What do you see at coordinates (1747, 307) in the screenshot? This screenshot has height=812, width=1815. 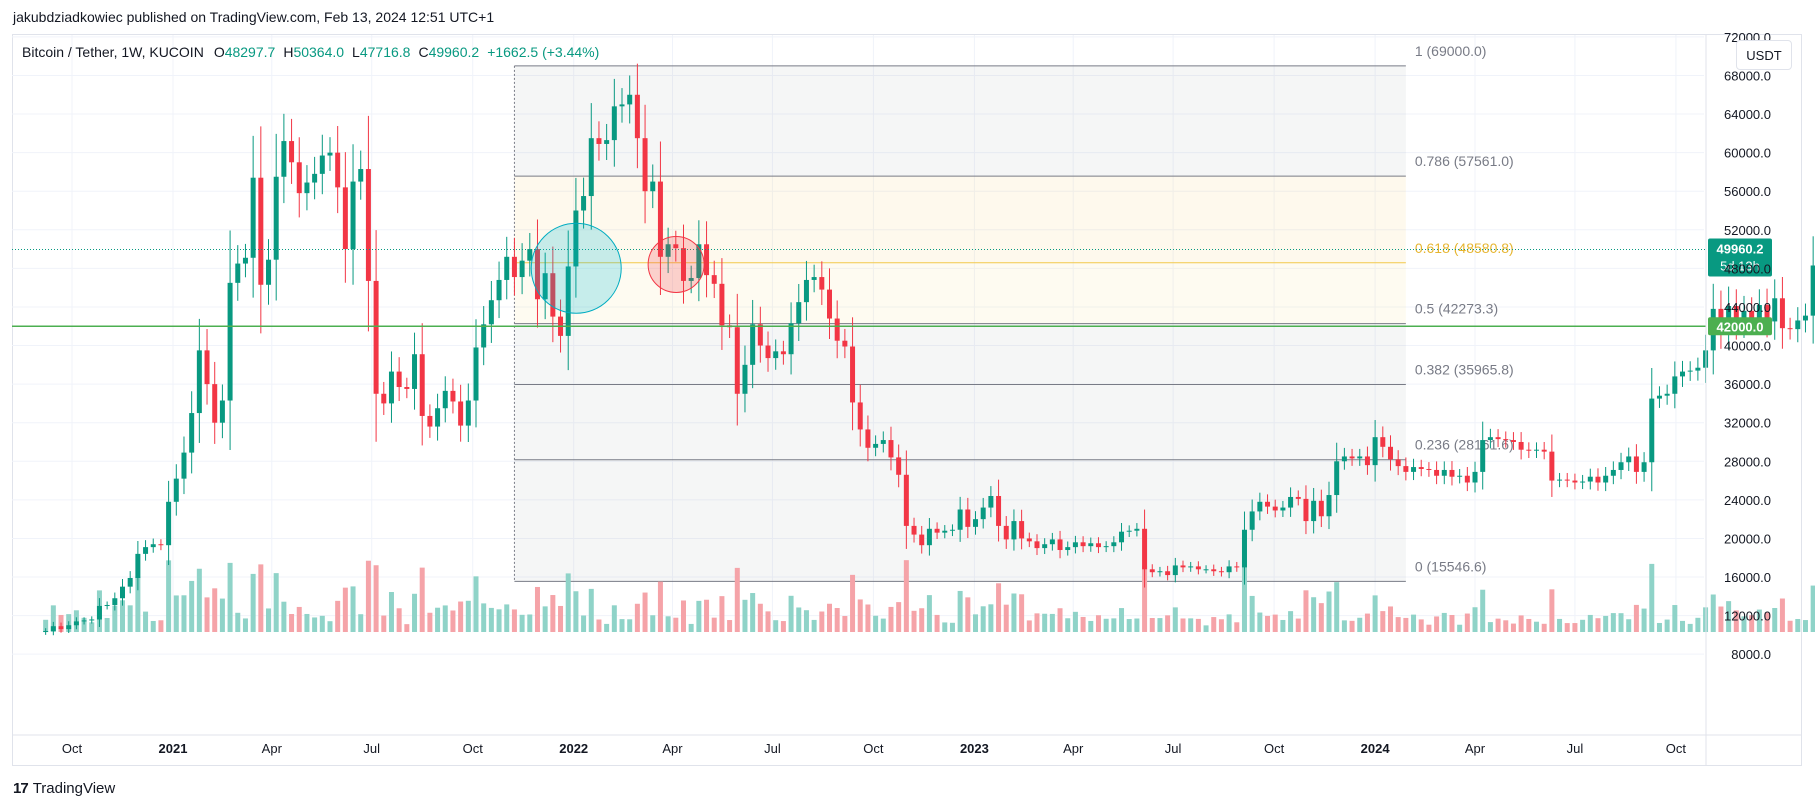 I see `y-tick-label: 44000.0` at bounding box center [1747, 307].